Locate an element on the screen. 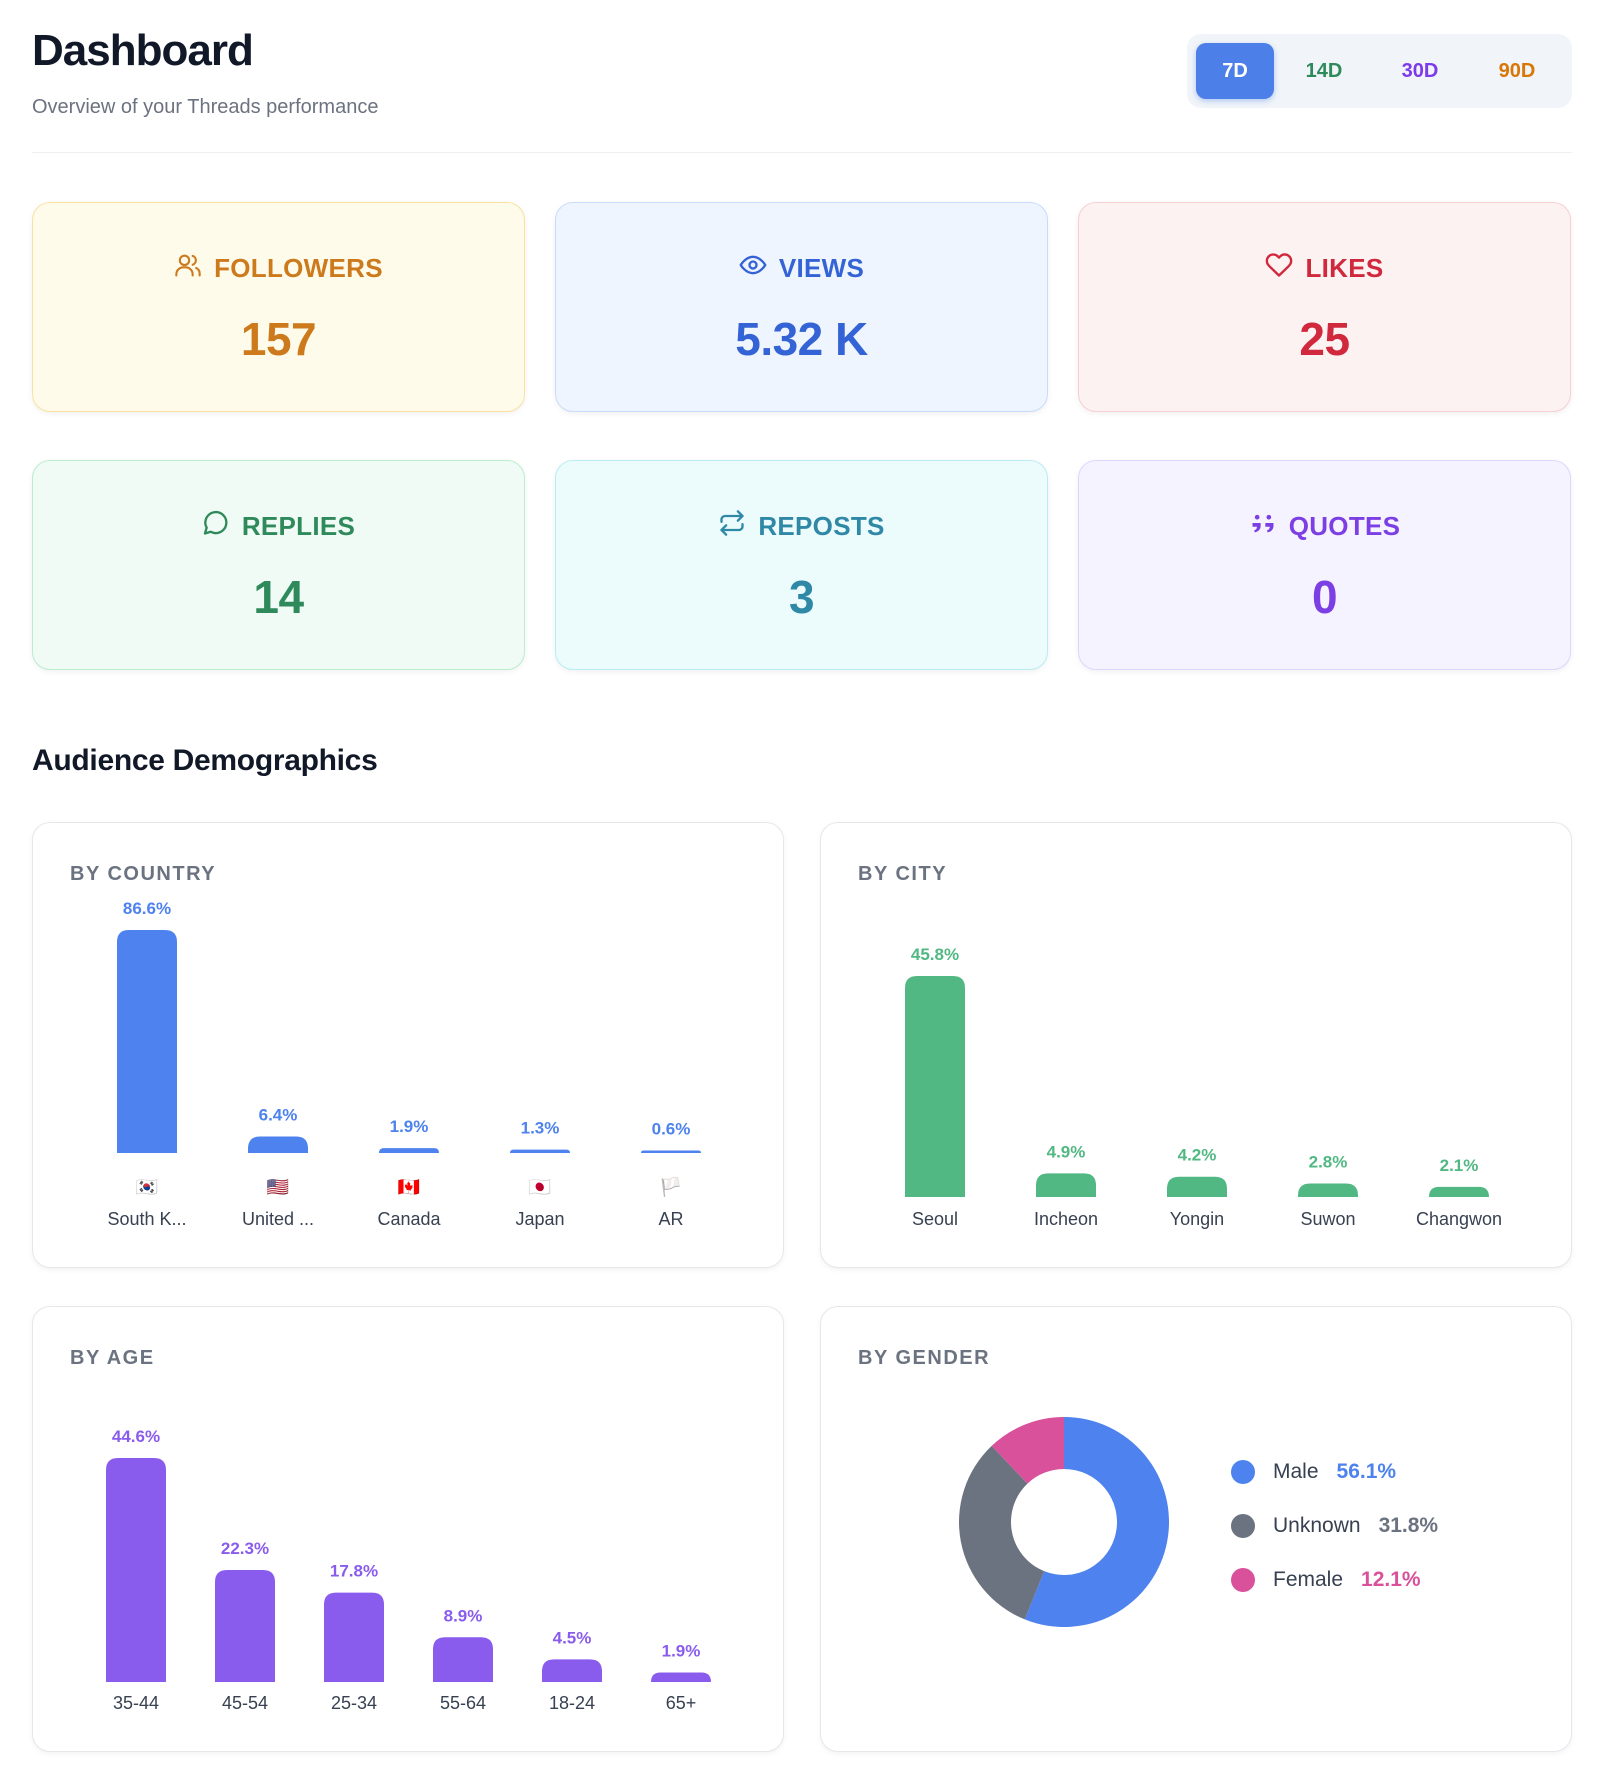  legend-value-female: 12.1% is located at coordinates (1391, 1579).